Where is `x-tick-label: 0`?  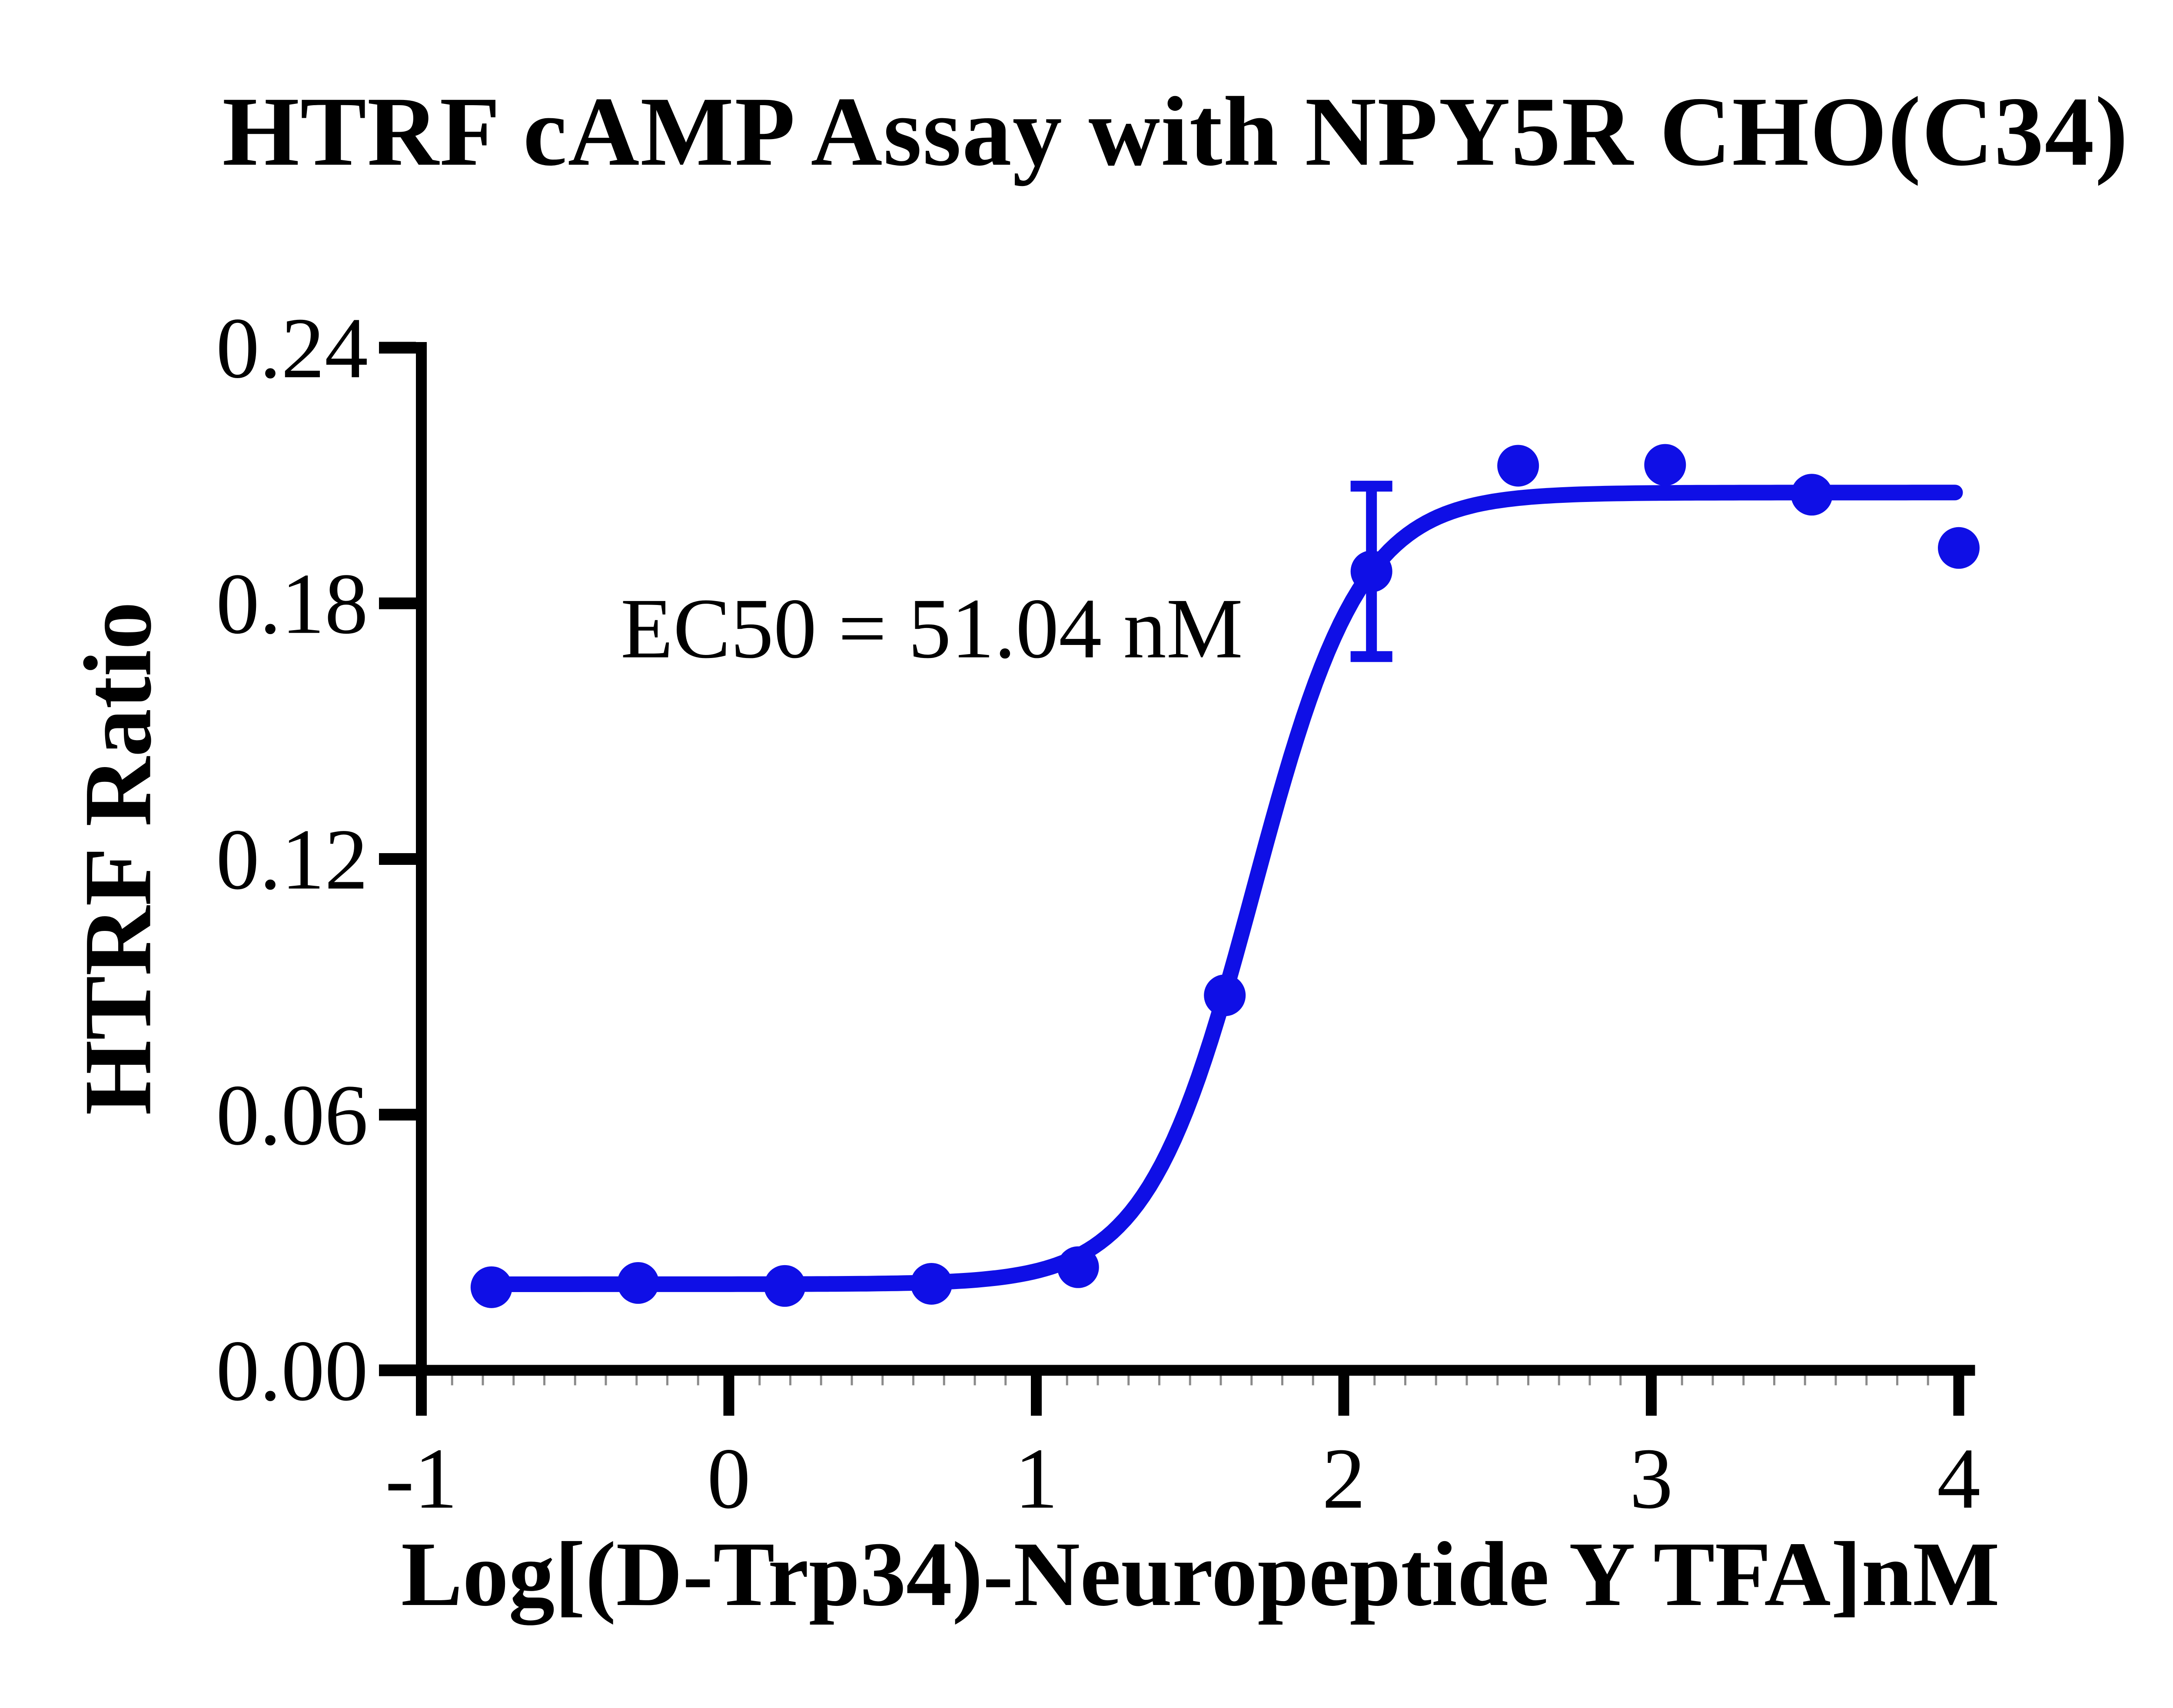 x-tick-label: 0 is located at coordinates (729, 1479).